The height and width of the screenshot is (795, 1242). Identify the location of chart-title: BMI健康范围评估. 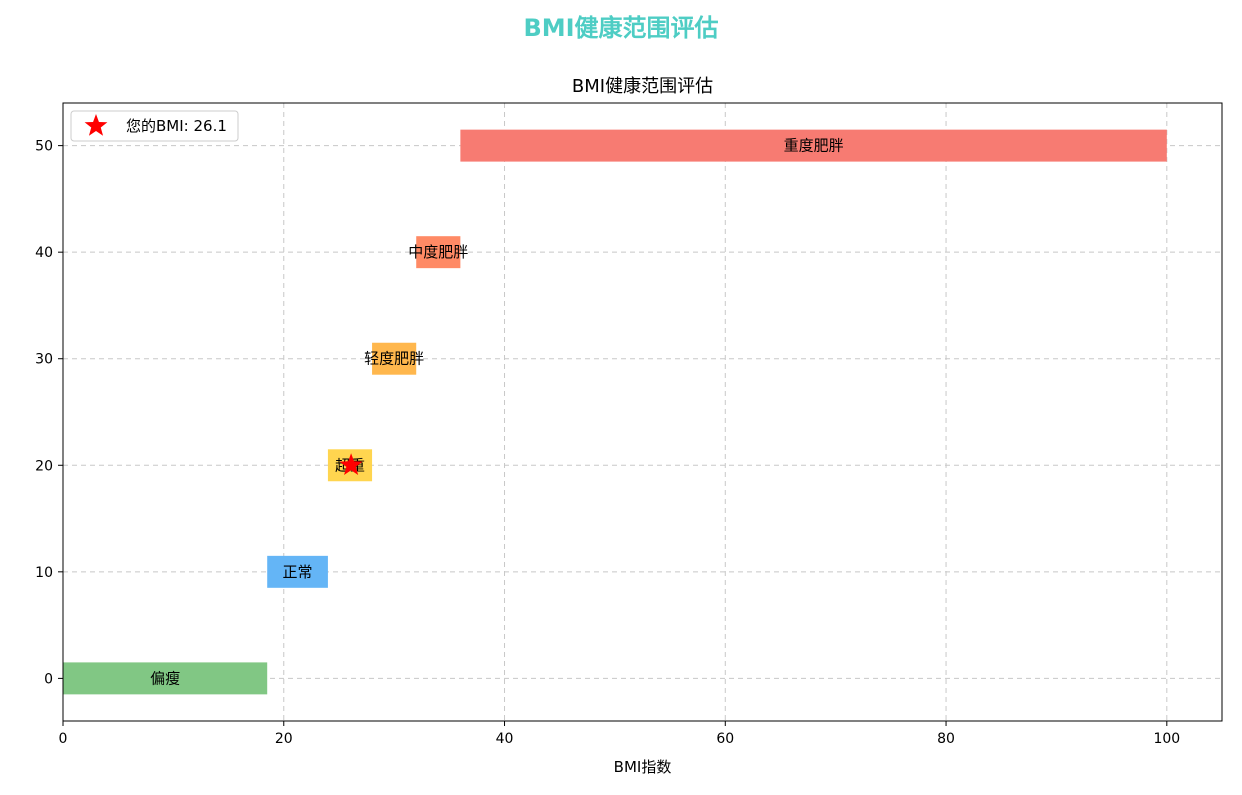
(642, 86).